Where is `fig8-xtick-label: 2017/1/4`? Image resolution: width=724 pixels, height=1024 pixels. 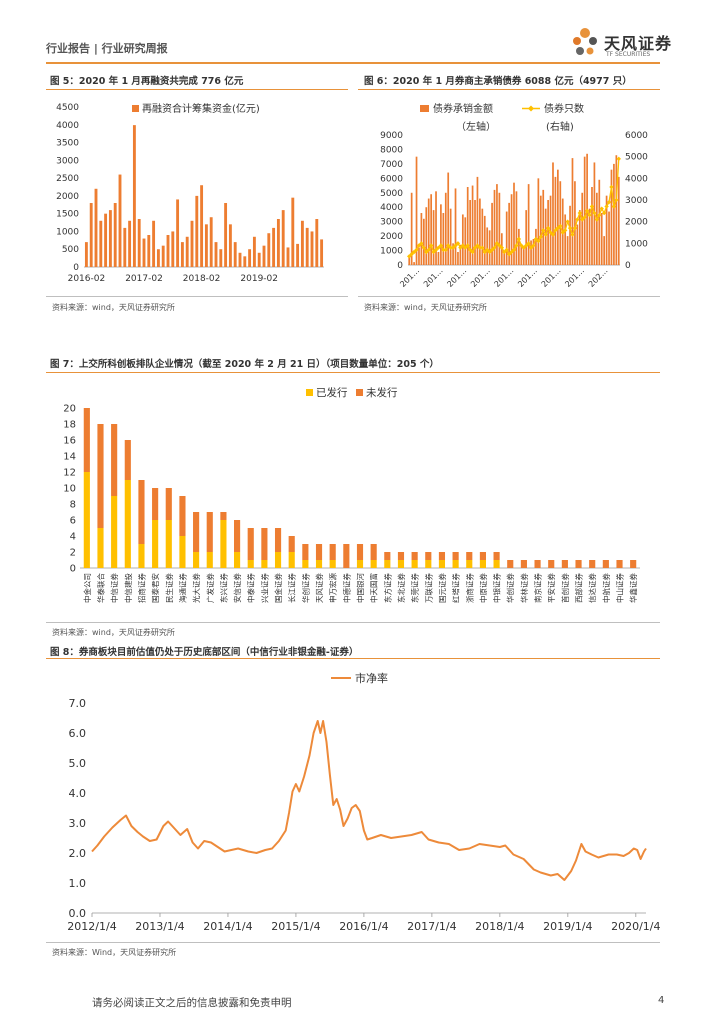 fig8-xtick-label: 2017/1/4 is located at coordinates (431, 926).